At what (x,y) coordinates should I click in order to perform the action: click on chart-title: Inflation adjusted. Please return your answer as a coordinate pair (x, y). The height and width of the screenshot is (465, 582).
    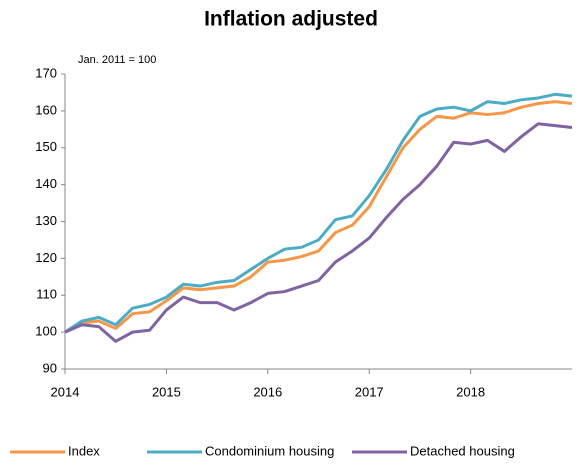
    Looking at the image, I should click on (291, 19).